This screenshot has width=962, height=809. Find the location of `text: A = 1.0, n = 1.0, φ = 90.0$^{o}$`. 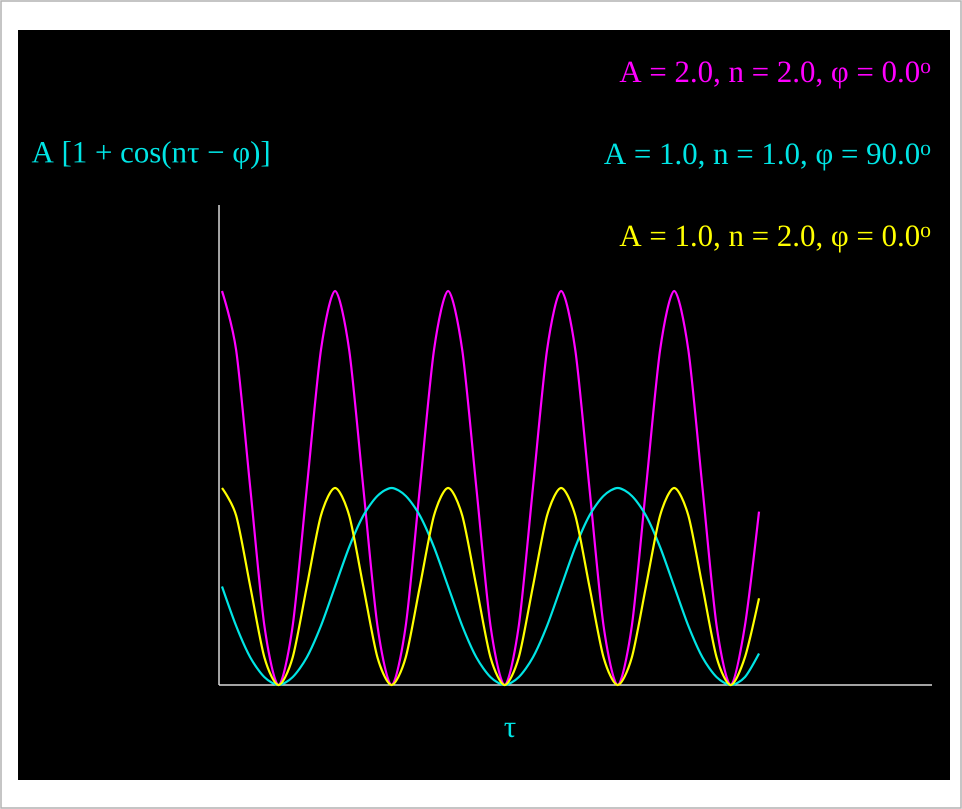

text: A = 1.0, n = 1.0, φ = 90.0$^{o}$ is located at coordinates (767, 157).